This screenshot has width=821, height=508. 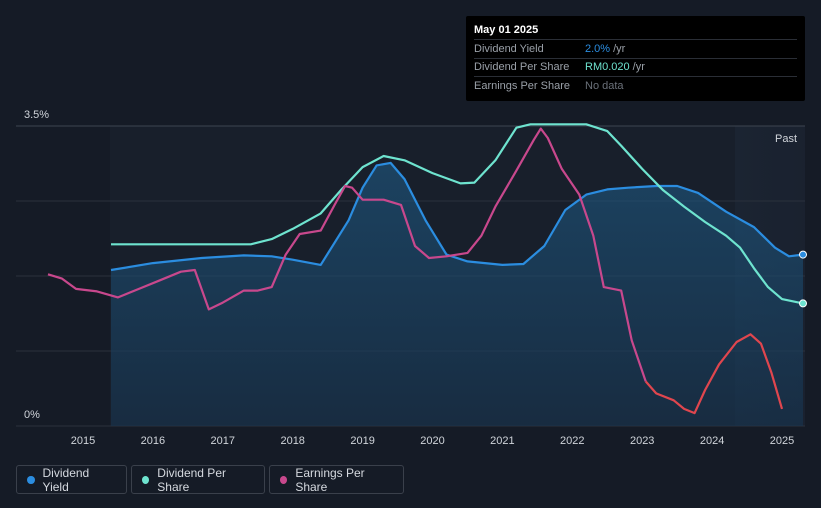 I want to click on x-tick-label: 2018, so click(x=292, y=441).